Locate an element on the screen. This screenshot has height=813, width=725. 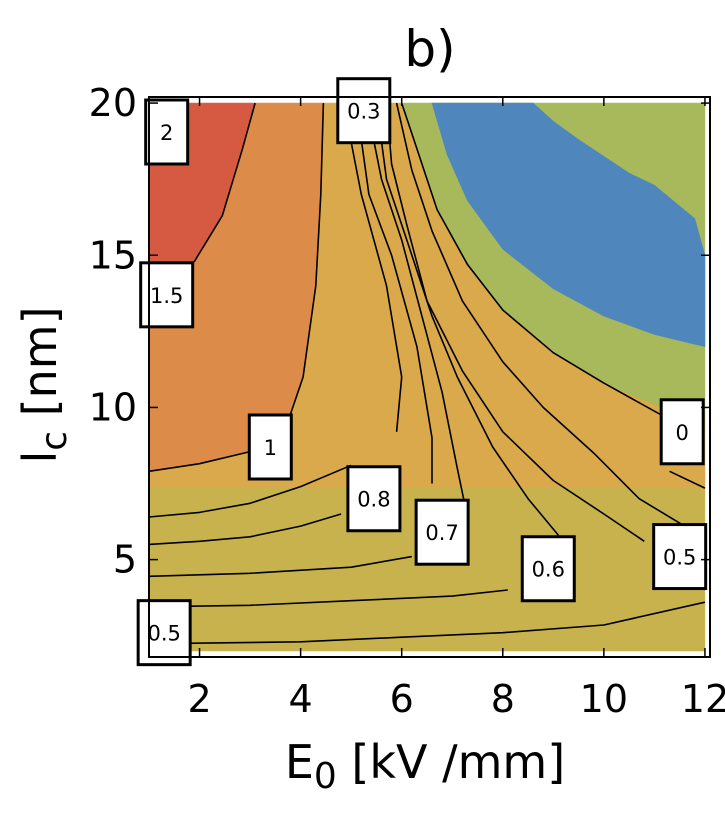
y-tick-label: 15 is located at coordinates (113, 255).